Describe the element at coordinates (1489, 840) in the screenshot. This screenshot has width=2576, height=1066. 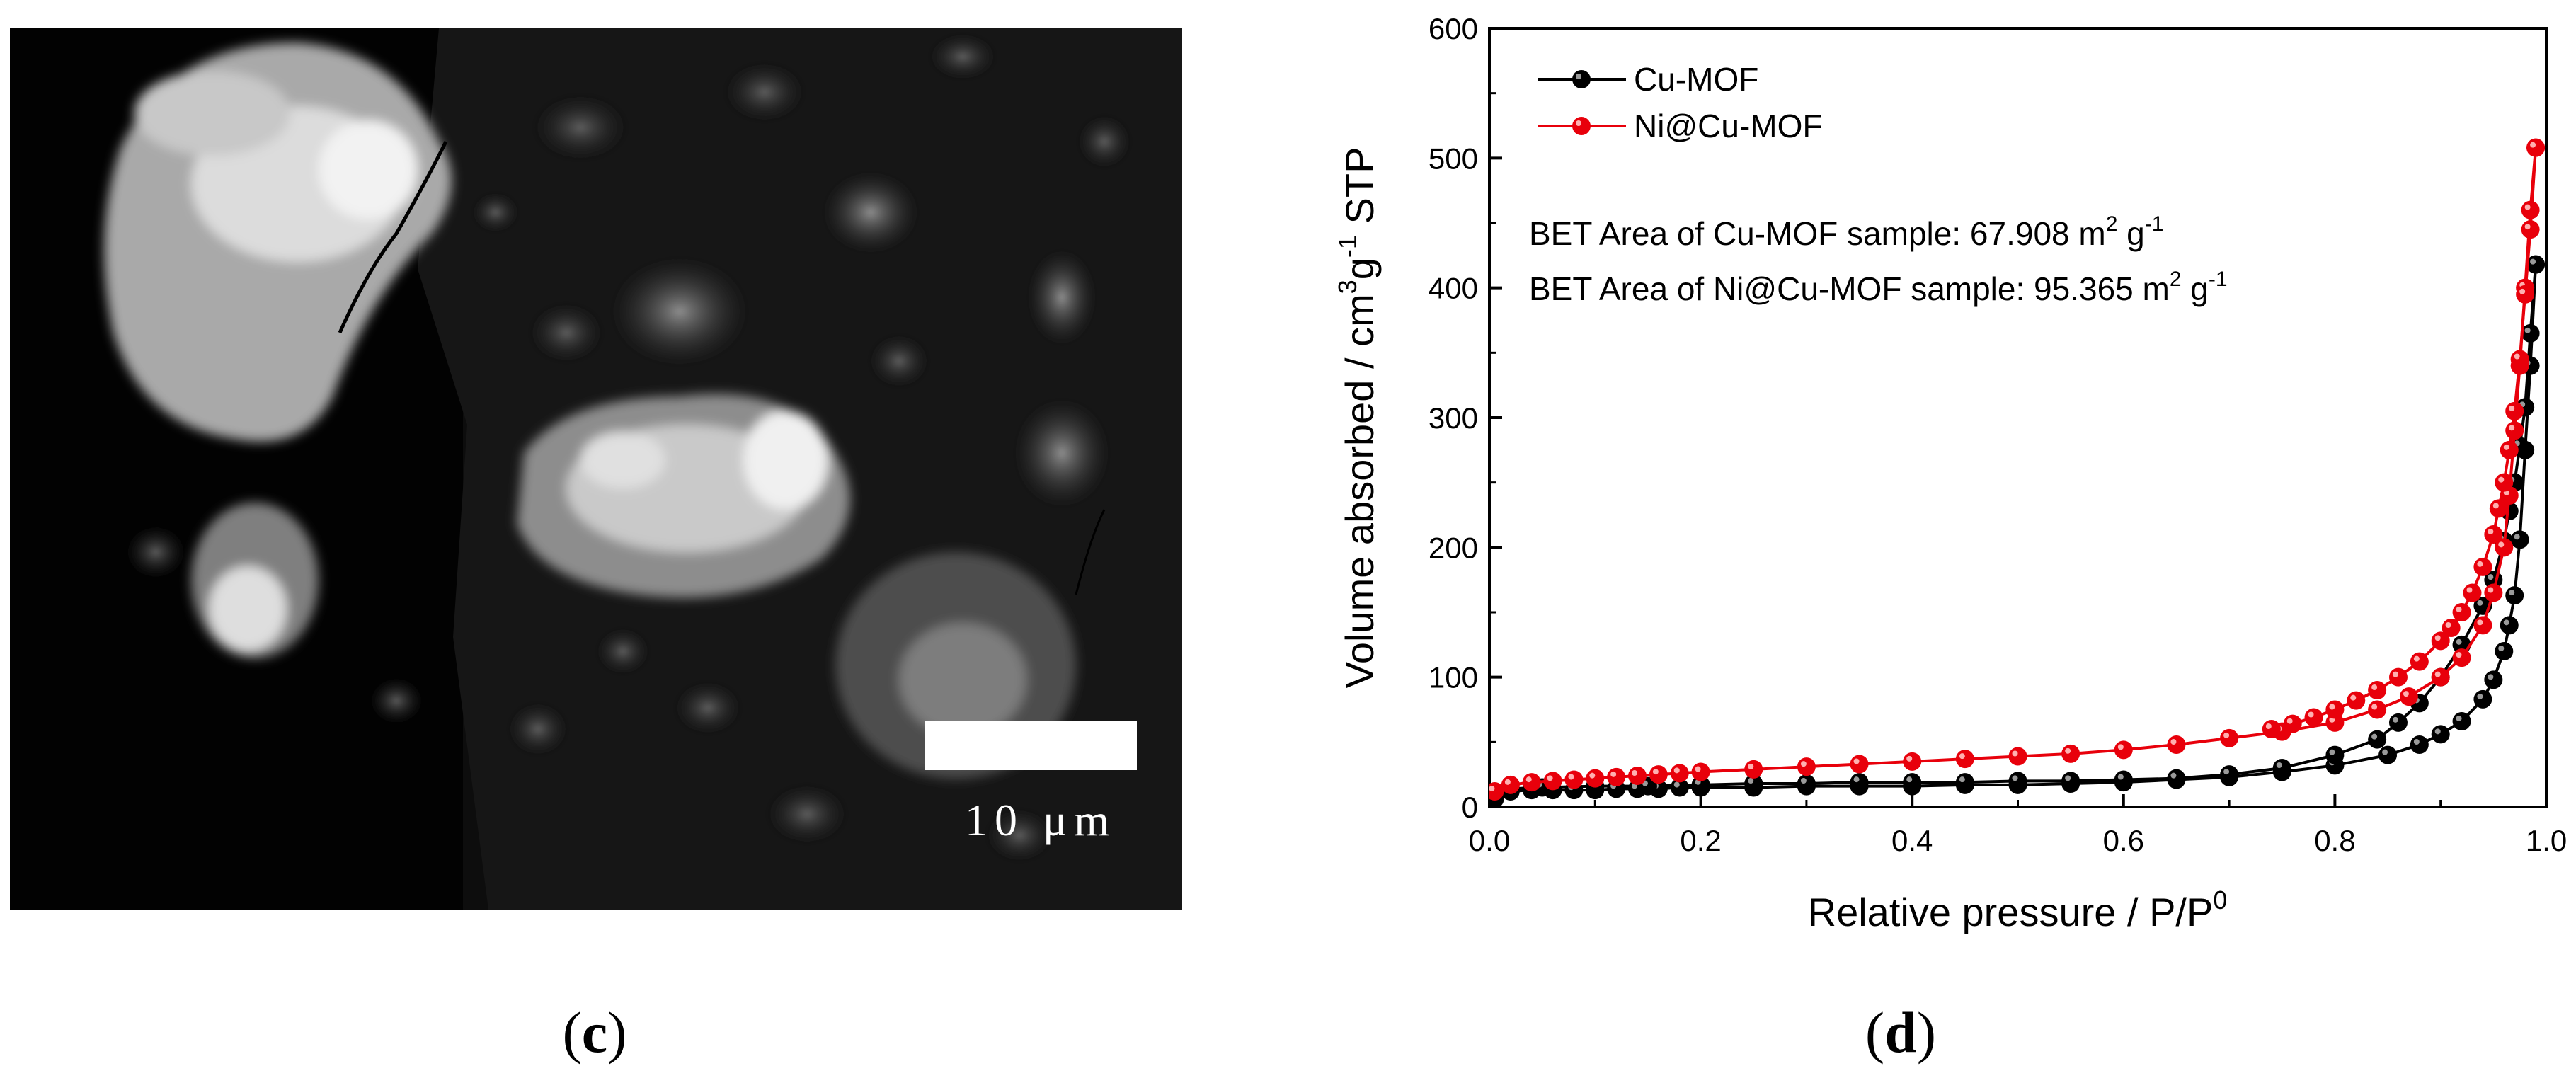
I see `x-tick-label: 0.0` at that location.